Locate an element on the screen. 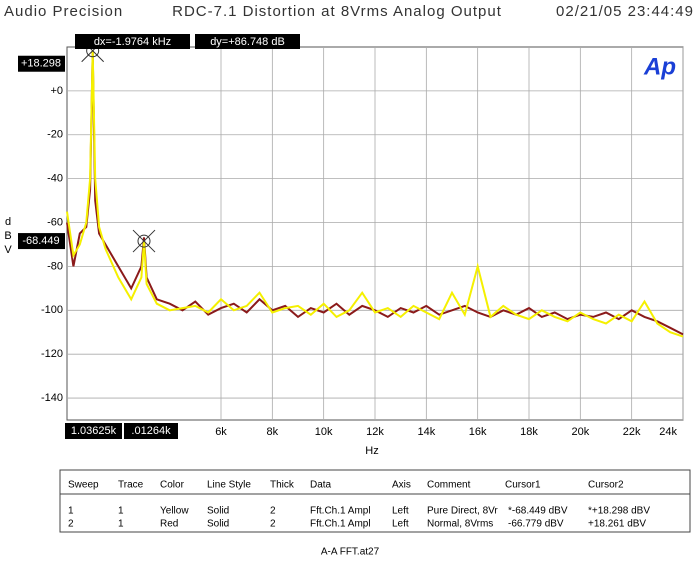 The height and width of the screenshot is (569, 700). y-tick-label: -40 is located at coordinates (55, 179).